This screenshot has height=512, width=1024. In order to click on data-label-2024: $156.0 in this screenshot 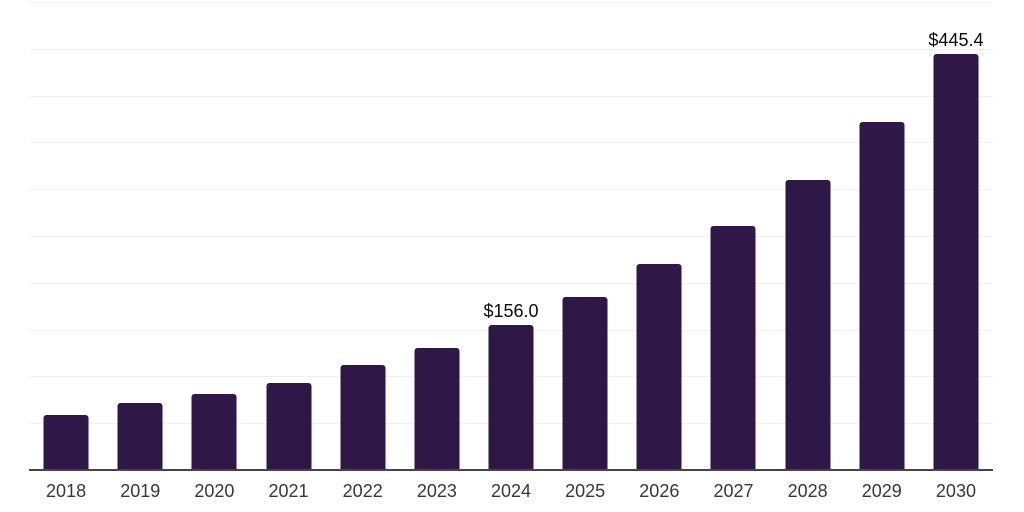, I will do `click(511, 310)`.